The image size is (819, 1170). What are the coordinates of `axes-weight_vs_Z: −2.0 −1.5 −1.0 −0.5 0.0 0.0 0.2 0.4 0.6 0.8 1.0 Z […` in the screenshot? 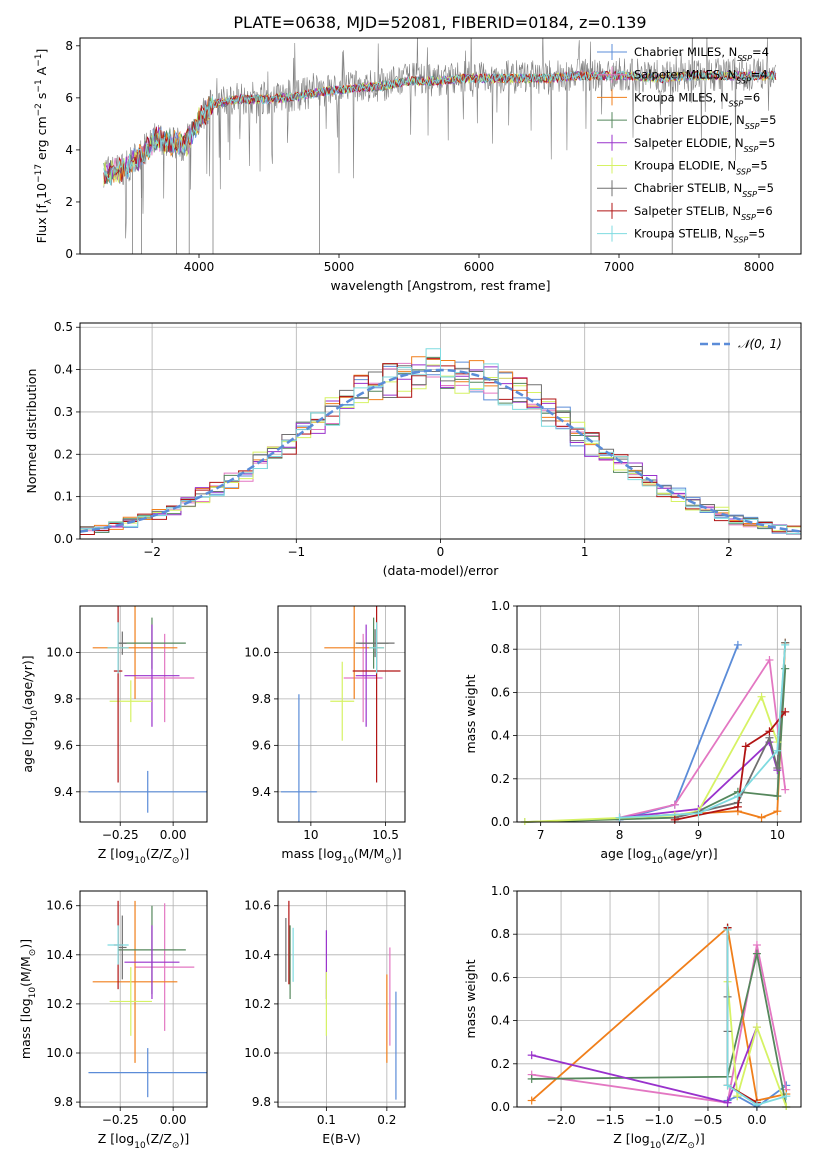 It's located at (632, 1017).